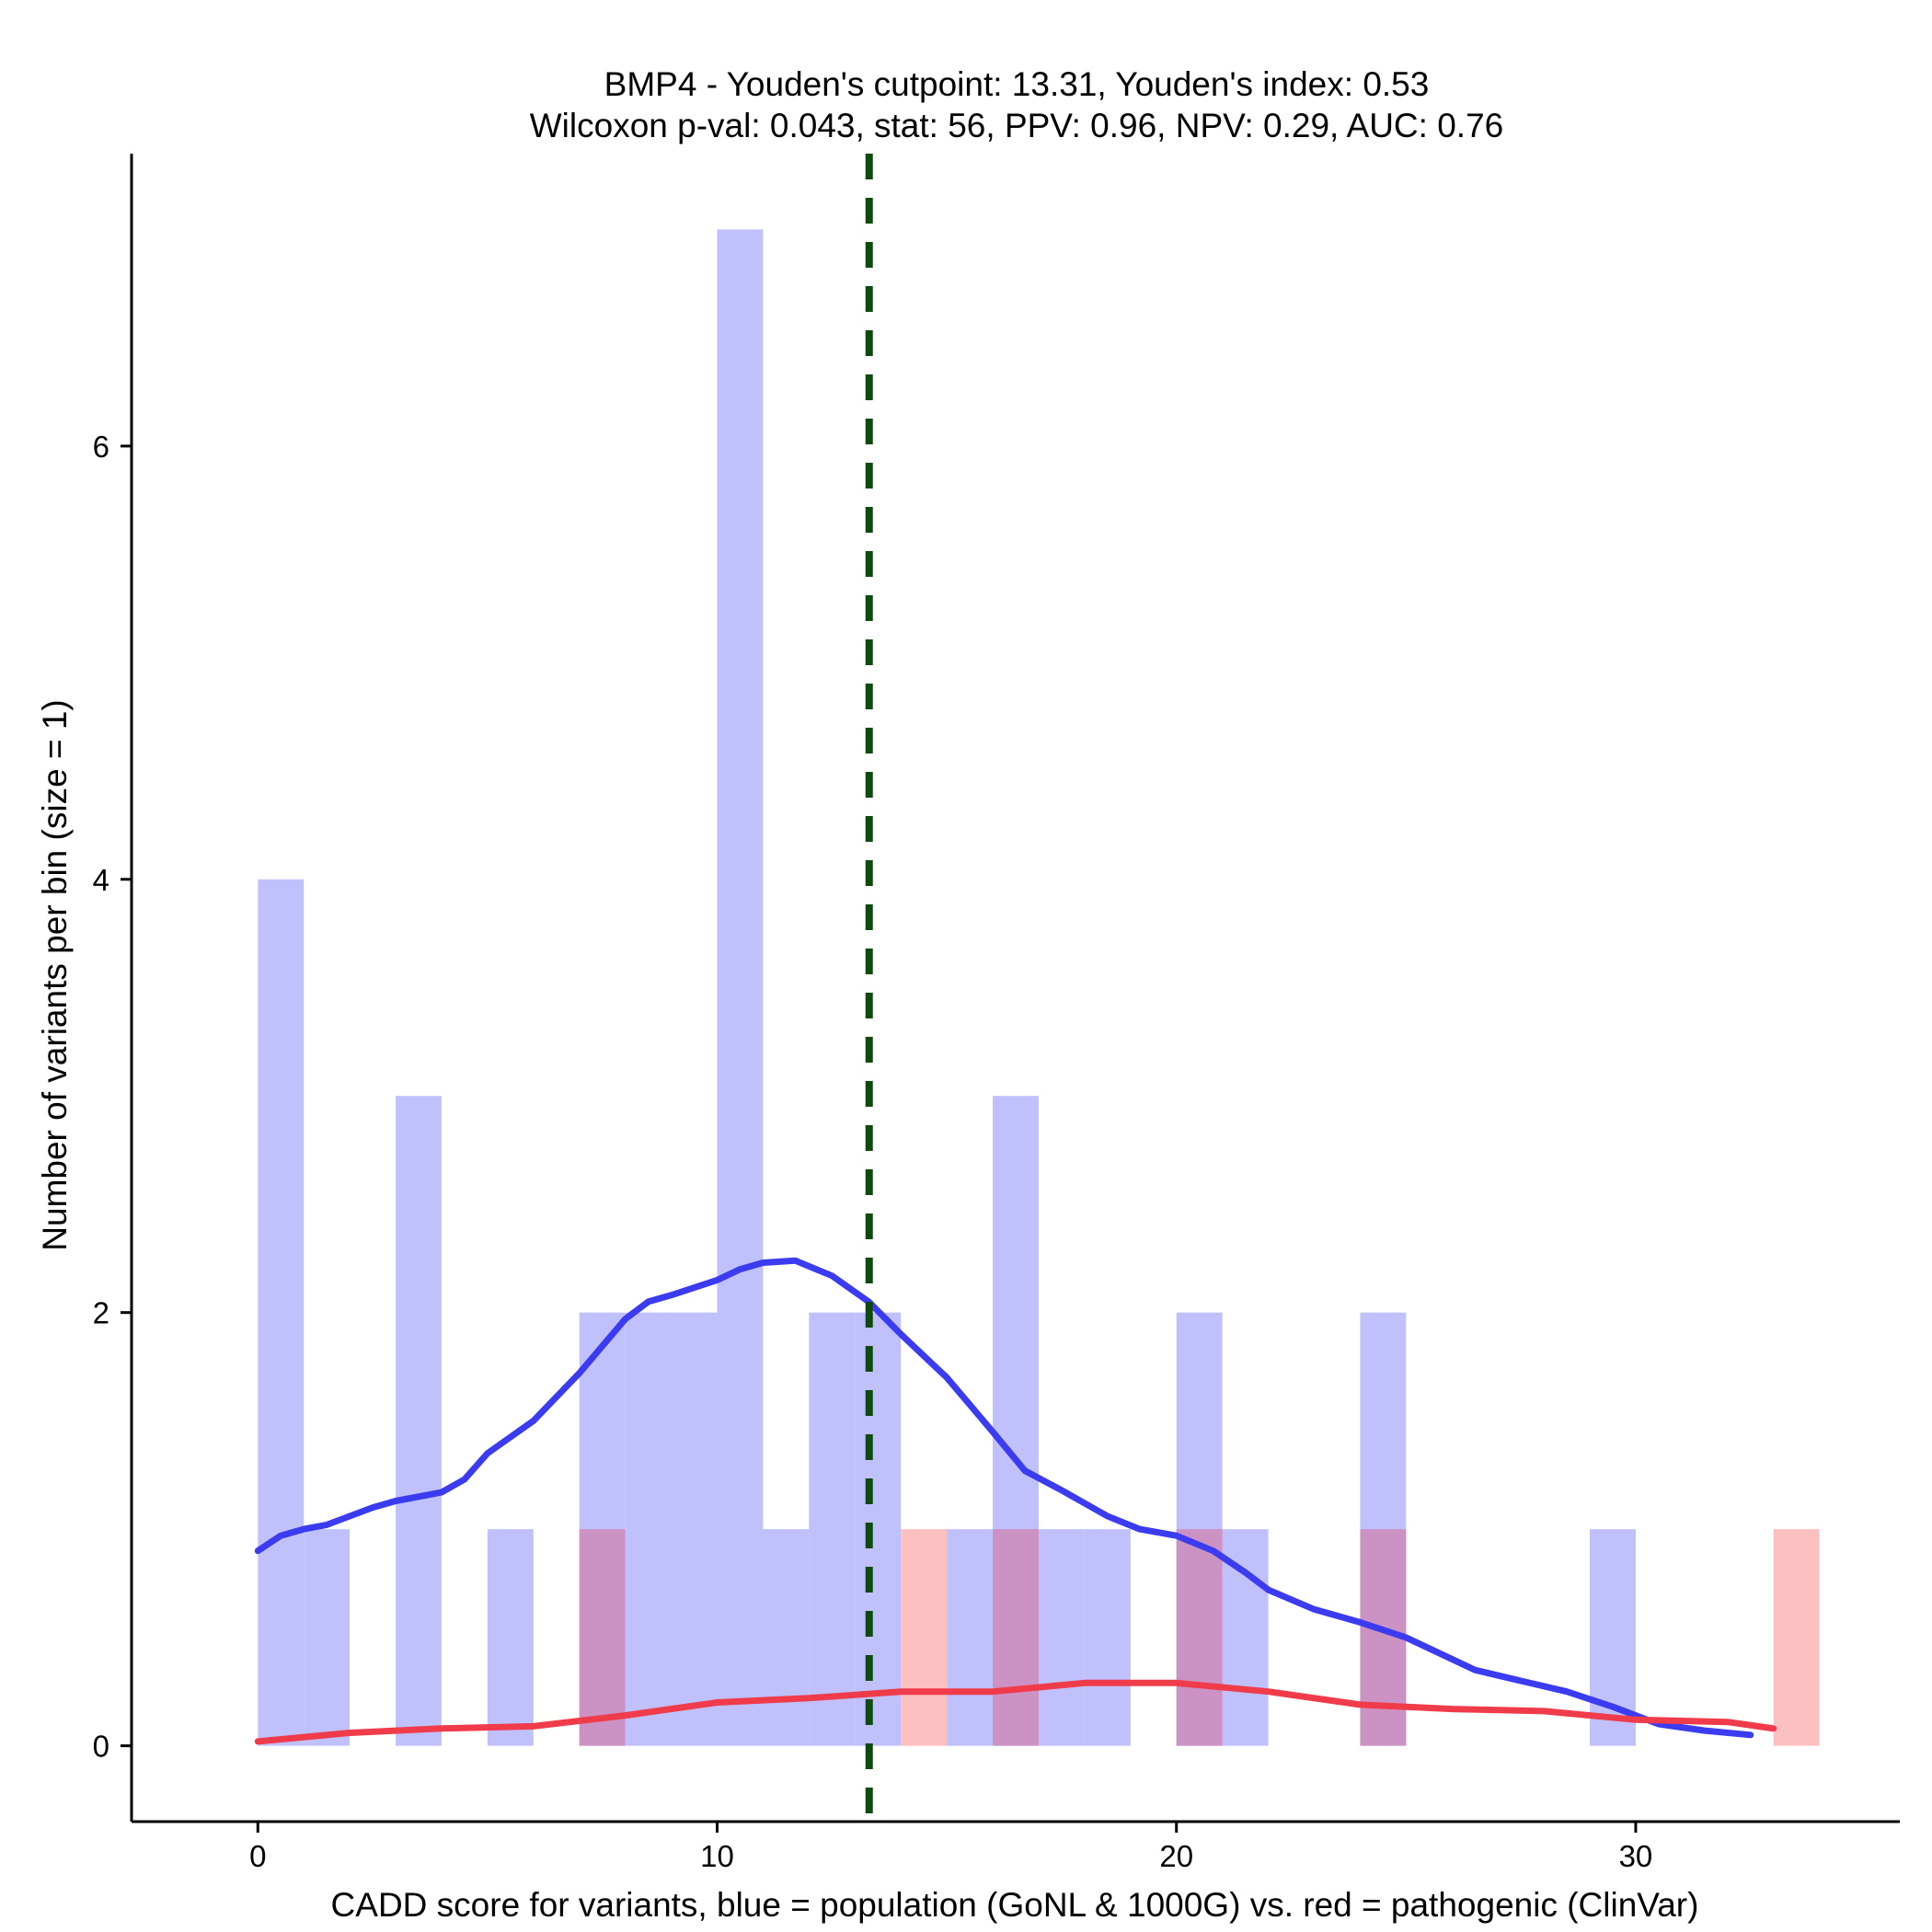 The height and width of the screenshot is (1932, 1932). Describe the element at coordinates (55, 974) in the screenshot. I see `y-axis-label: Number of variants per bin (size = 1)` at that location.